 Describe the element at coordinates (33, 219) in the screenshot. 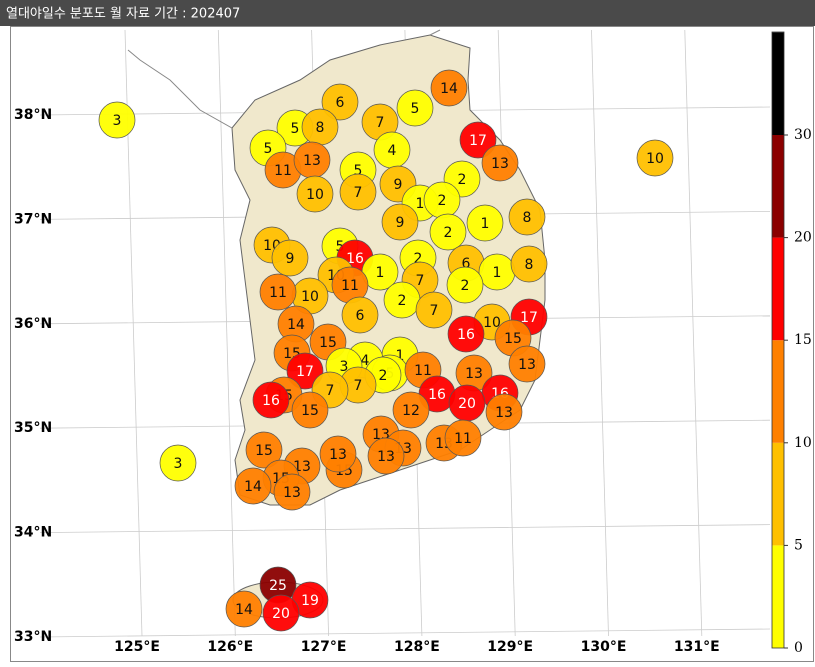

I see `lat-label: 37°N` at that location.